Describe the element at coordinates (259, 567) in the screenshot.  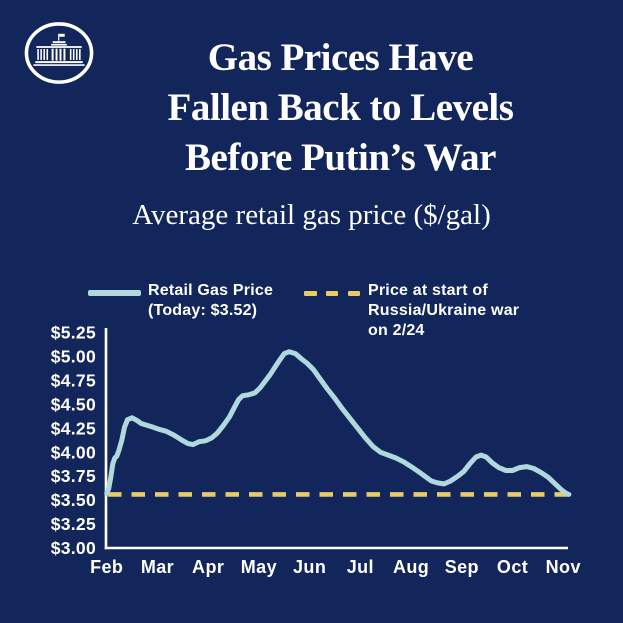
I see `x-axis-tick-label: May` at that location.